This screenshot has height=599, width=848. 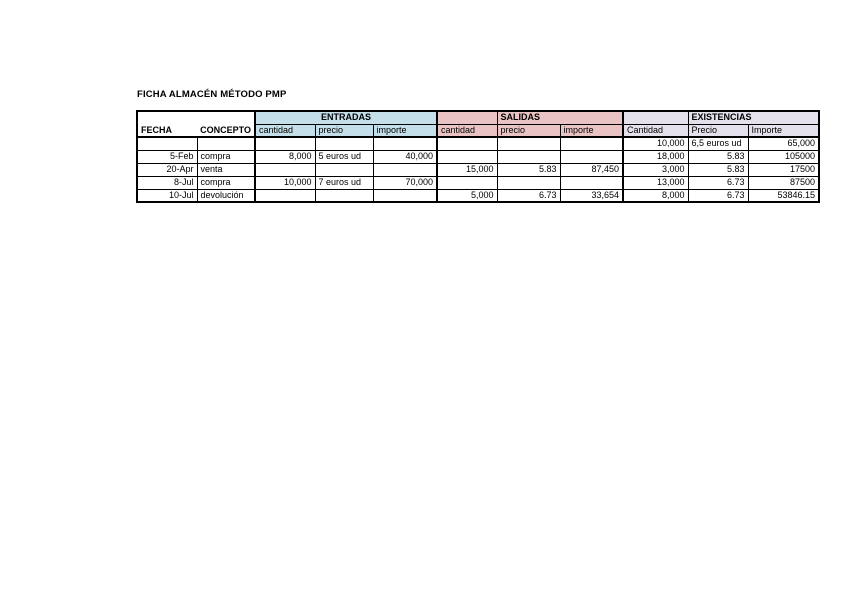 I want to click on cell-salidas-precio: 6.73, so click(x=528, y=195).